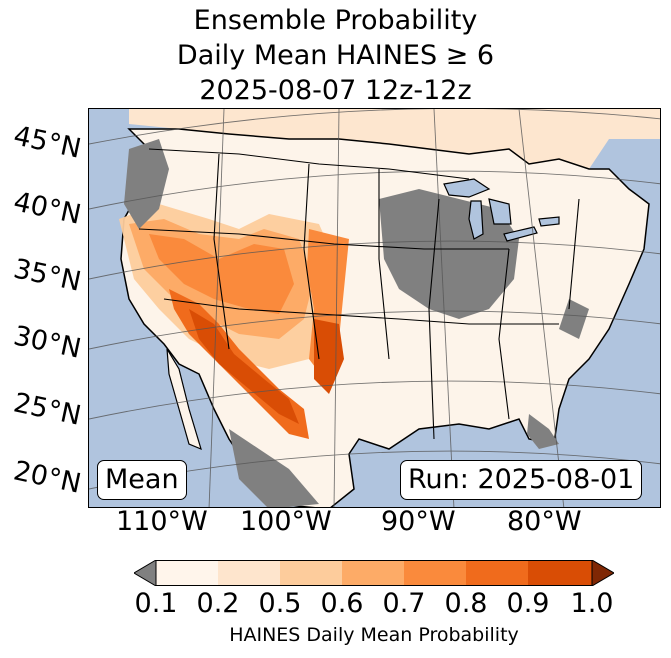  What do you see at coordinates (335, 20) in the screenshot?
I see `title-line-1: Ensemble Probability` at bounding box center [335, 20].